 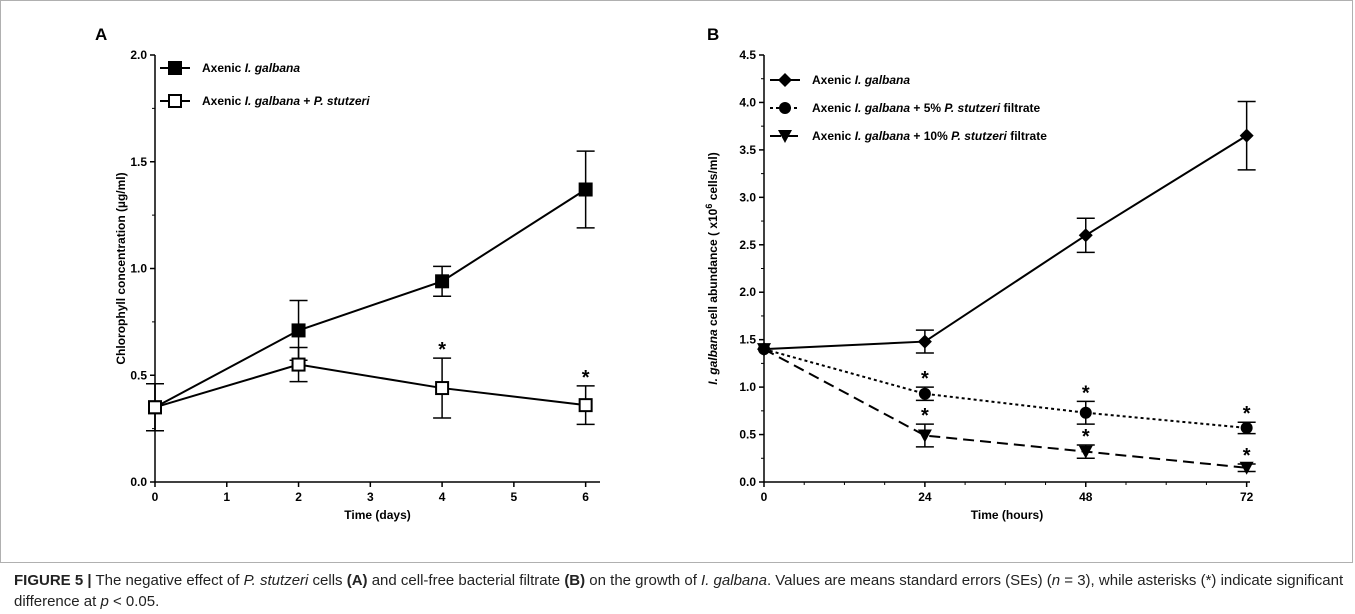 What do you see at coordinates (713, 268) in the screenshot?
I see `y-axis-title-part: cell abundance ( x10` at bounding box center [713, 268].